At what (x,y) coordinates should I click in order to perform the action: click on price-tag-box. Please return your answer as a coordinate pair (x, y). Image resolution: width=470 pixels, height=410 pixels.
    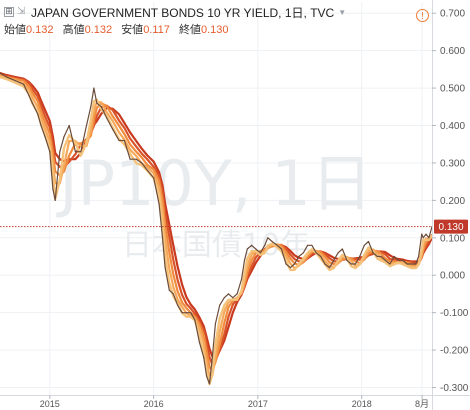
    Looking at the image, I should click on (451, 226).